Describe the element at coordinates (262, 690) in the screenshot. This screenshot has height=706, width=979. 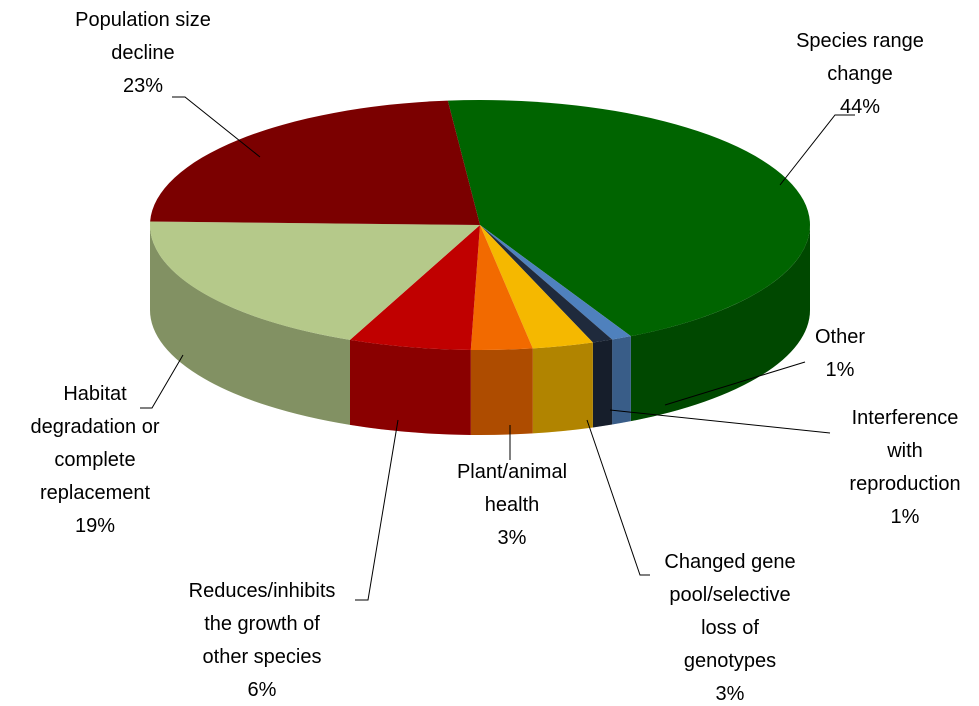
I see `slice-value-label: 6%` at that location.